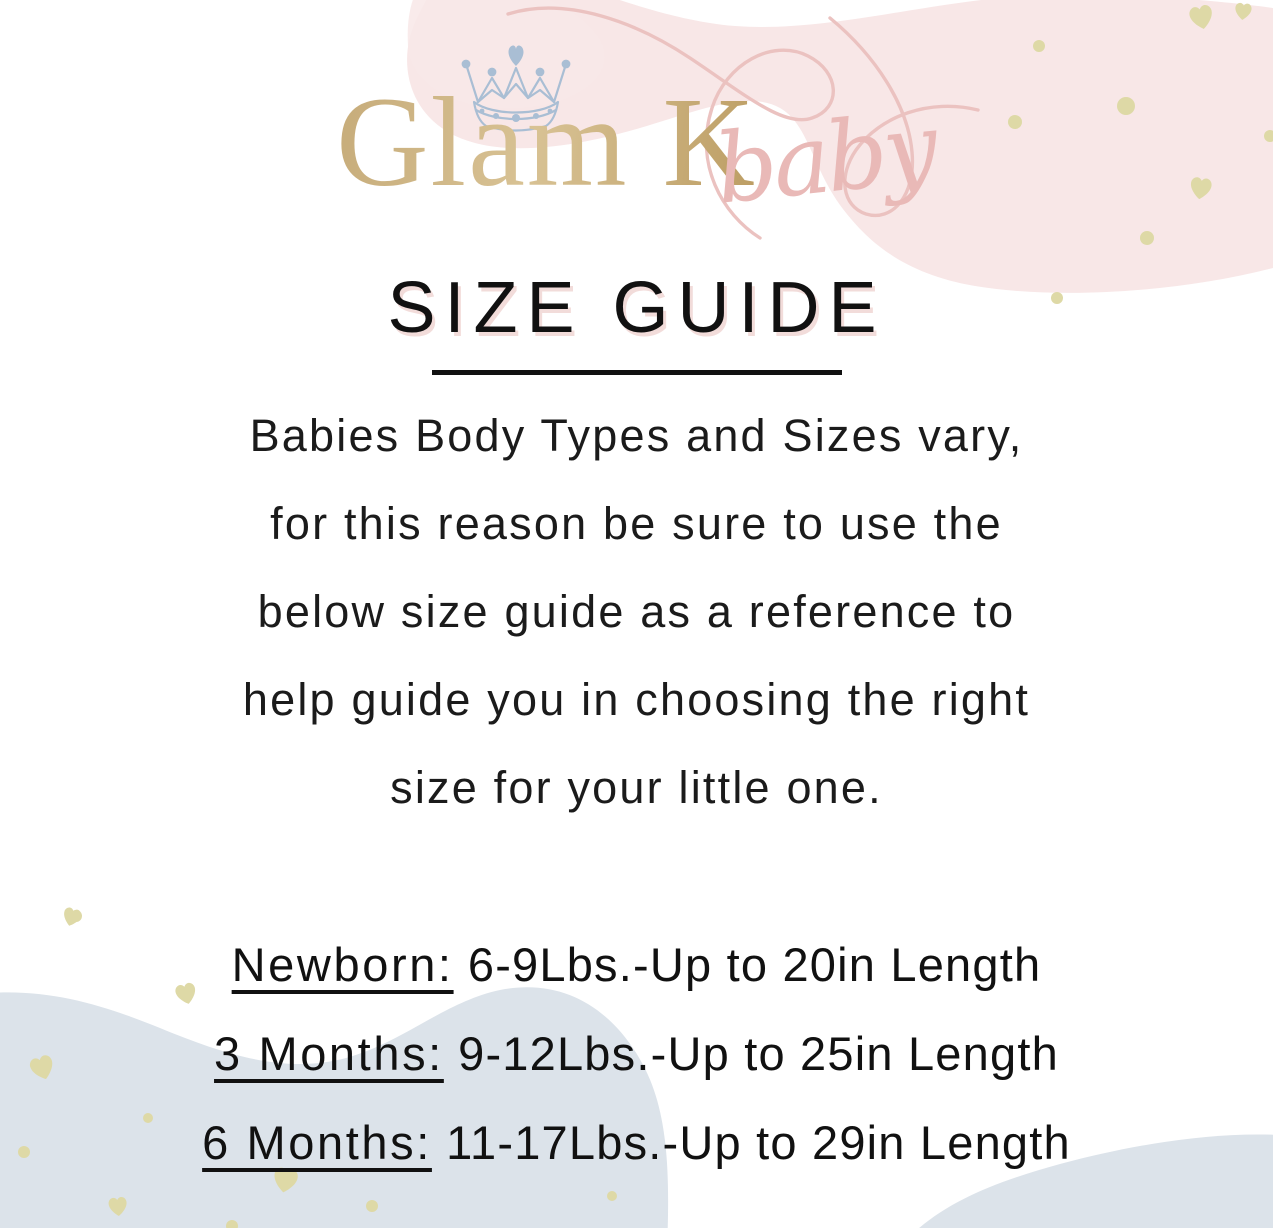 The width and height of the screenshot is (1273, 1228). Describe the element at coordinates (751, 1053) in the screenshot. I see `size-value: 9-12Lbs.-Up to 25in Length` at that location.